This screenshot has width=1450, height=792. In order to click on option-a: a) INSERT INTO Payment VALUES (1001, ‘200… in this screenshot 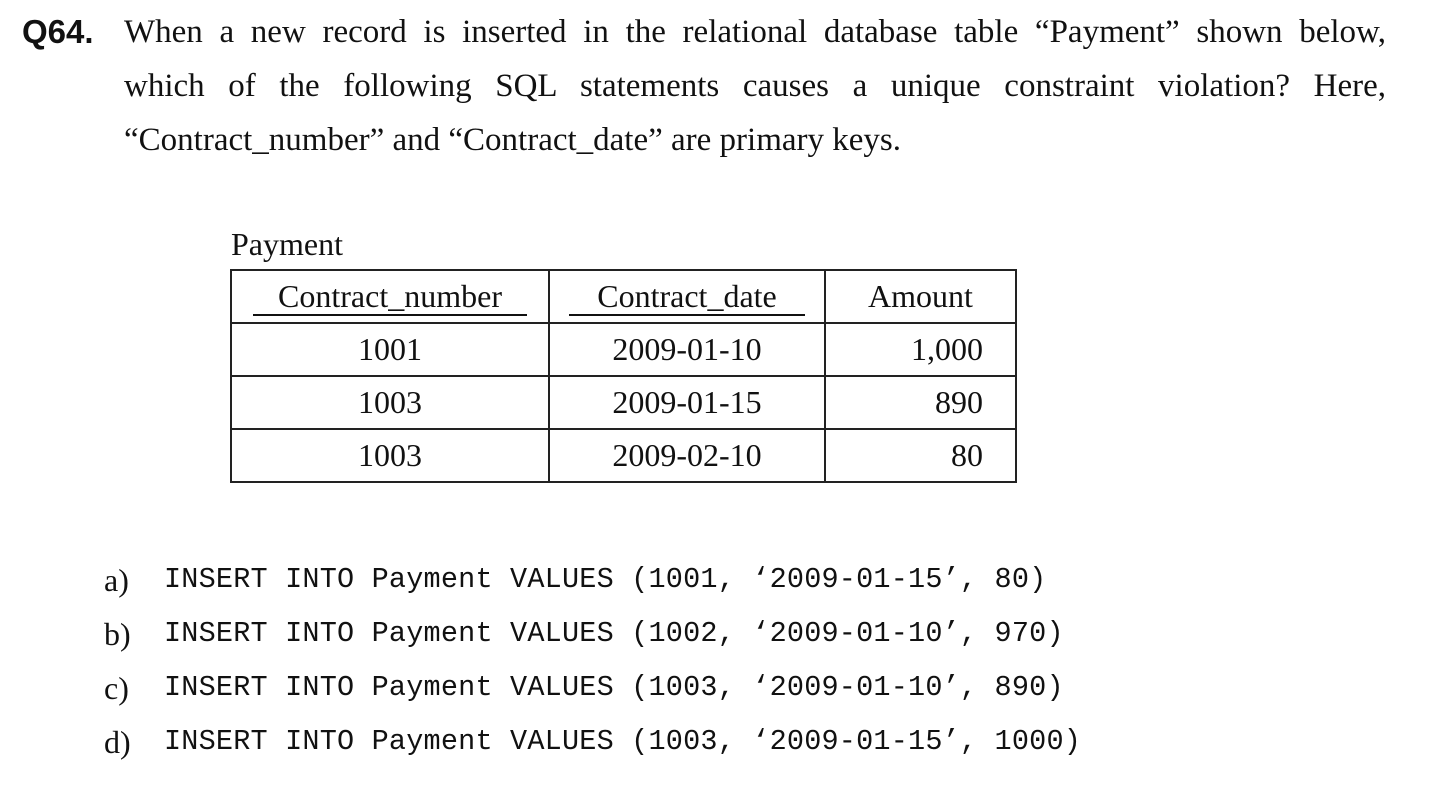, I will do `click(592, 583)`.